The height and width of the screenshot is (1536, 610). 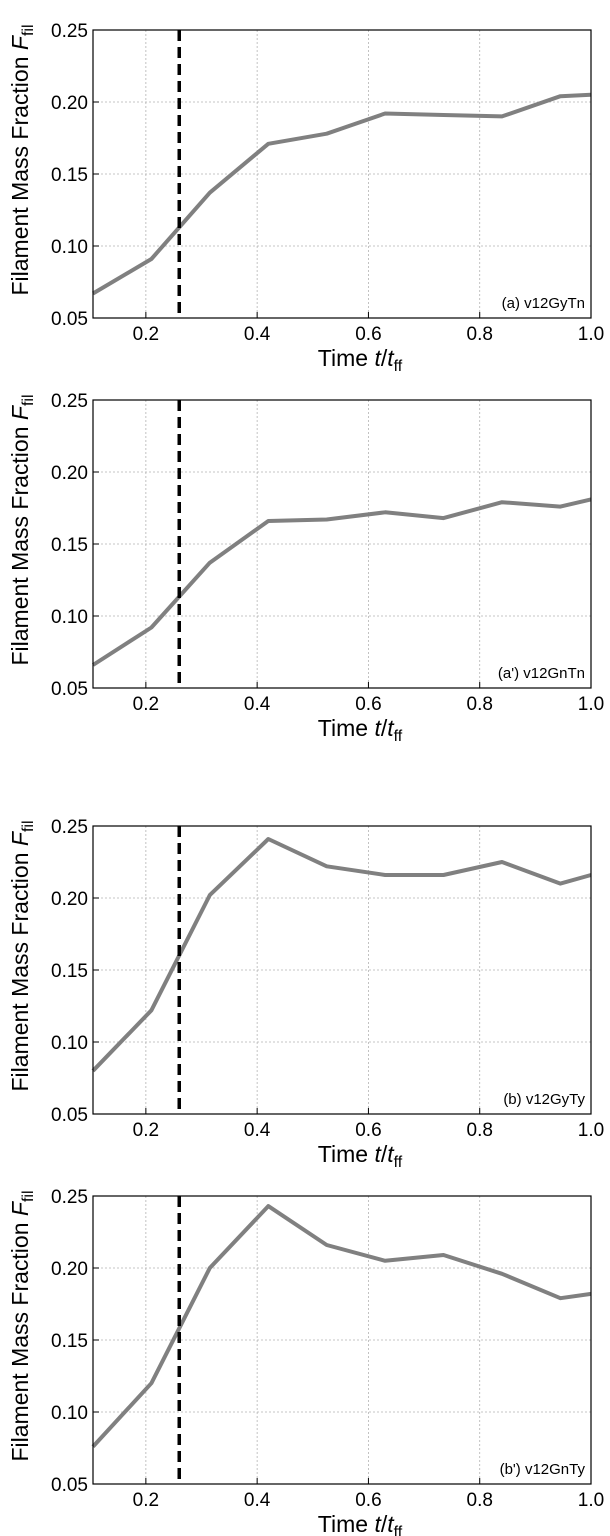 What do you see at coordinates (543, 303) in the screenshot?
I see `panel-label: (a) v12GyTn` at bounding box center [543, 303].